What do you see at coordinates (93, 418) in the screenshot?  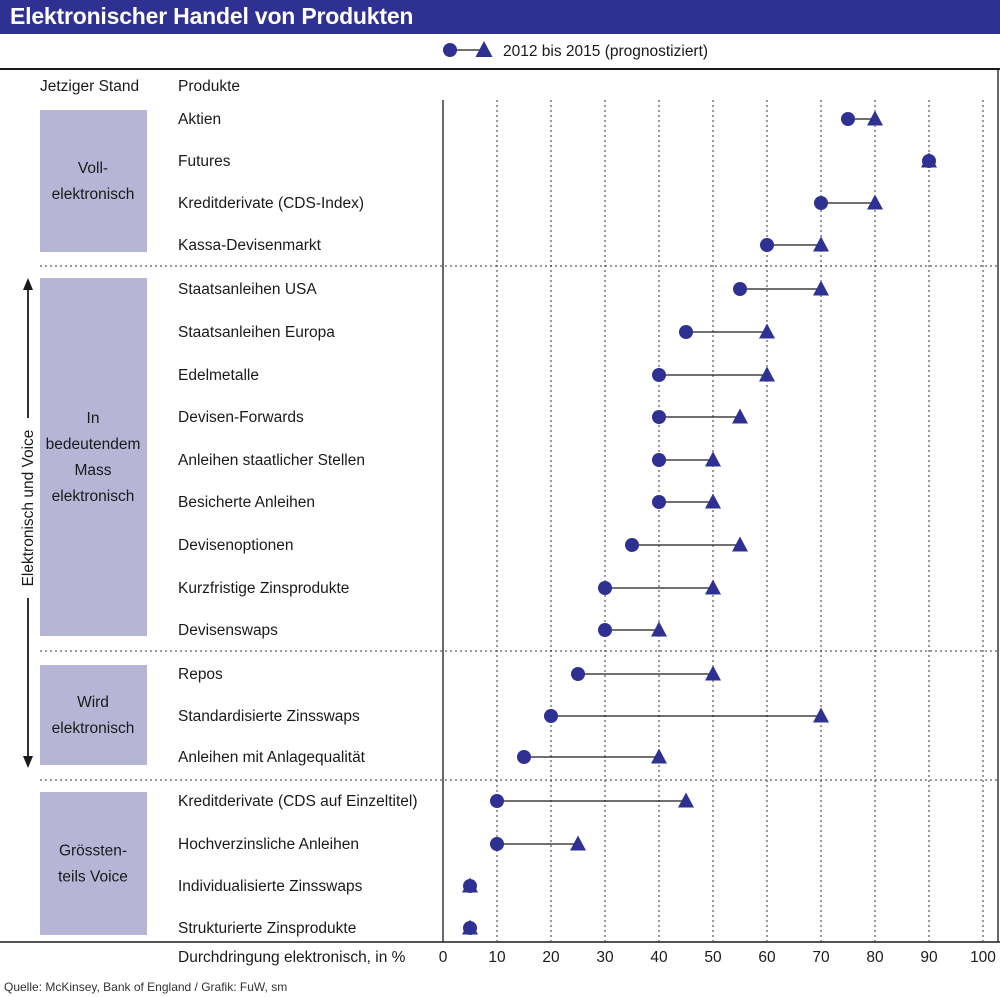 I see `category-label: In` at bounding box center [93, 418].